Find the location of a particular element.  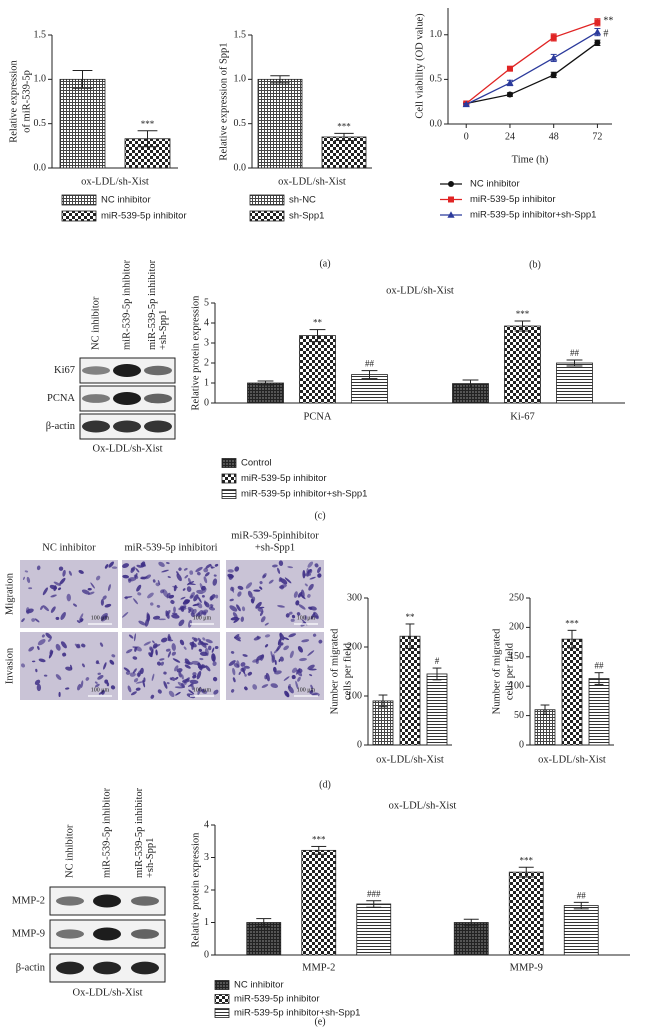

bar is located at coordinates (599, 712).